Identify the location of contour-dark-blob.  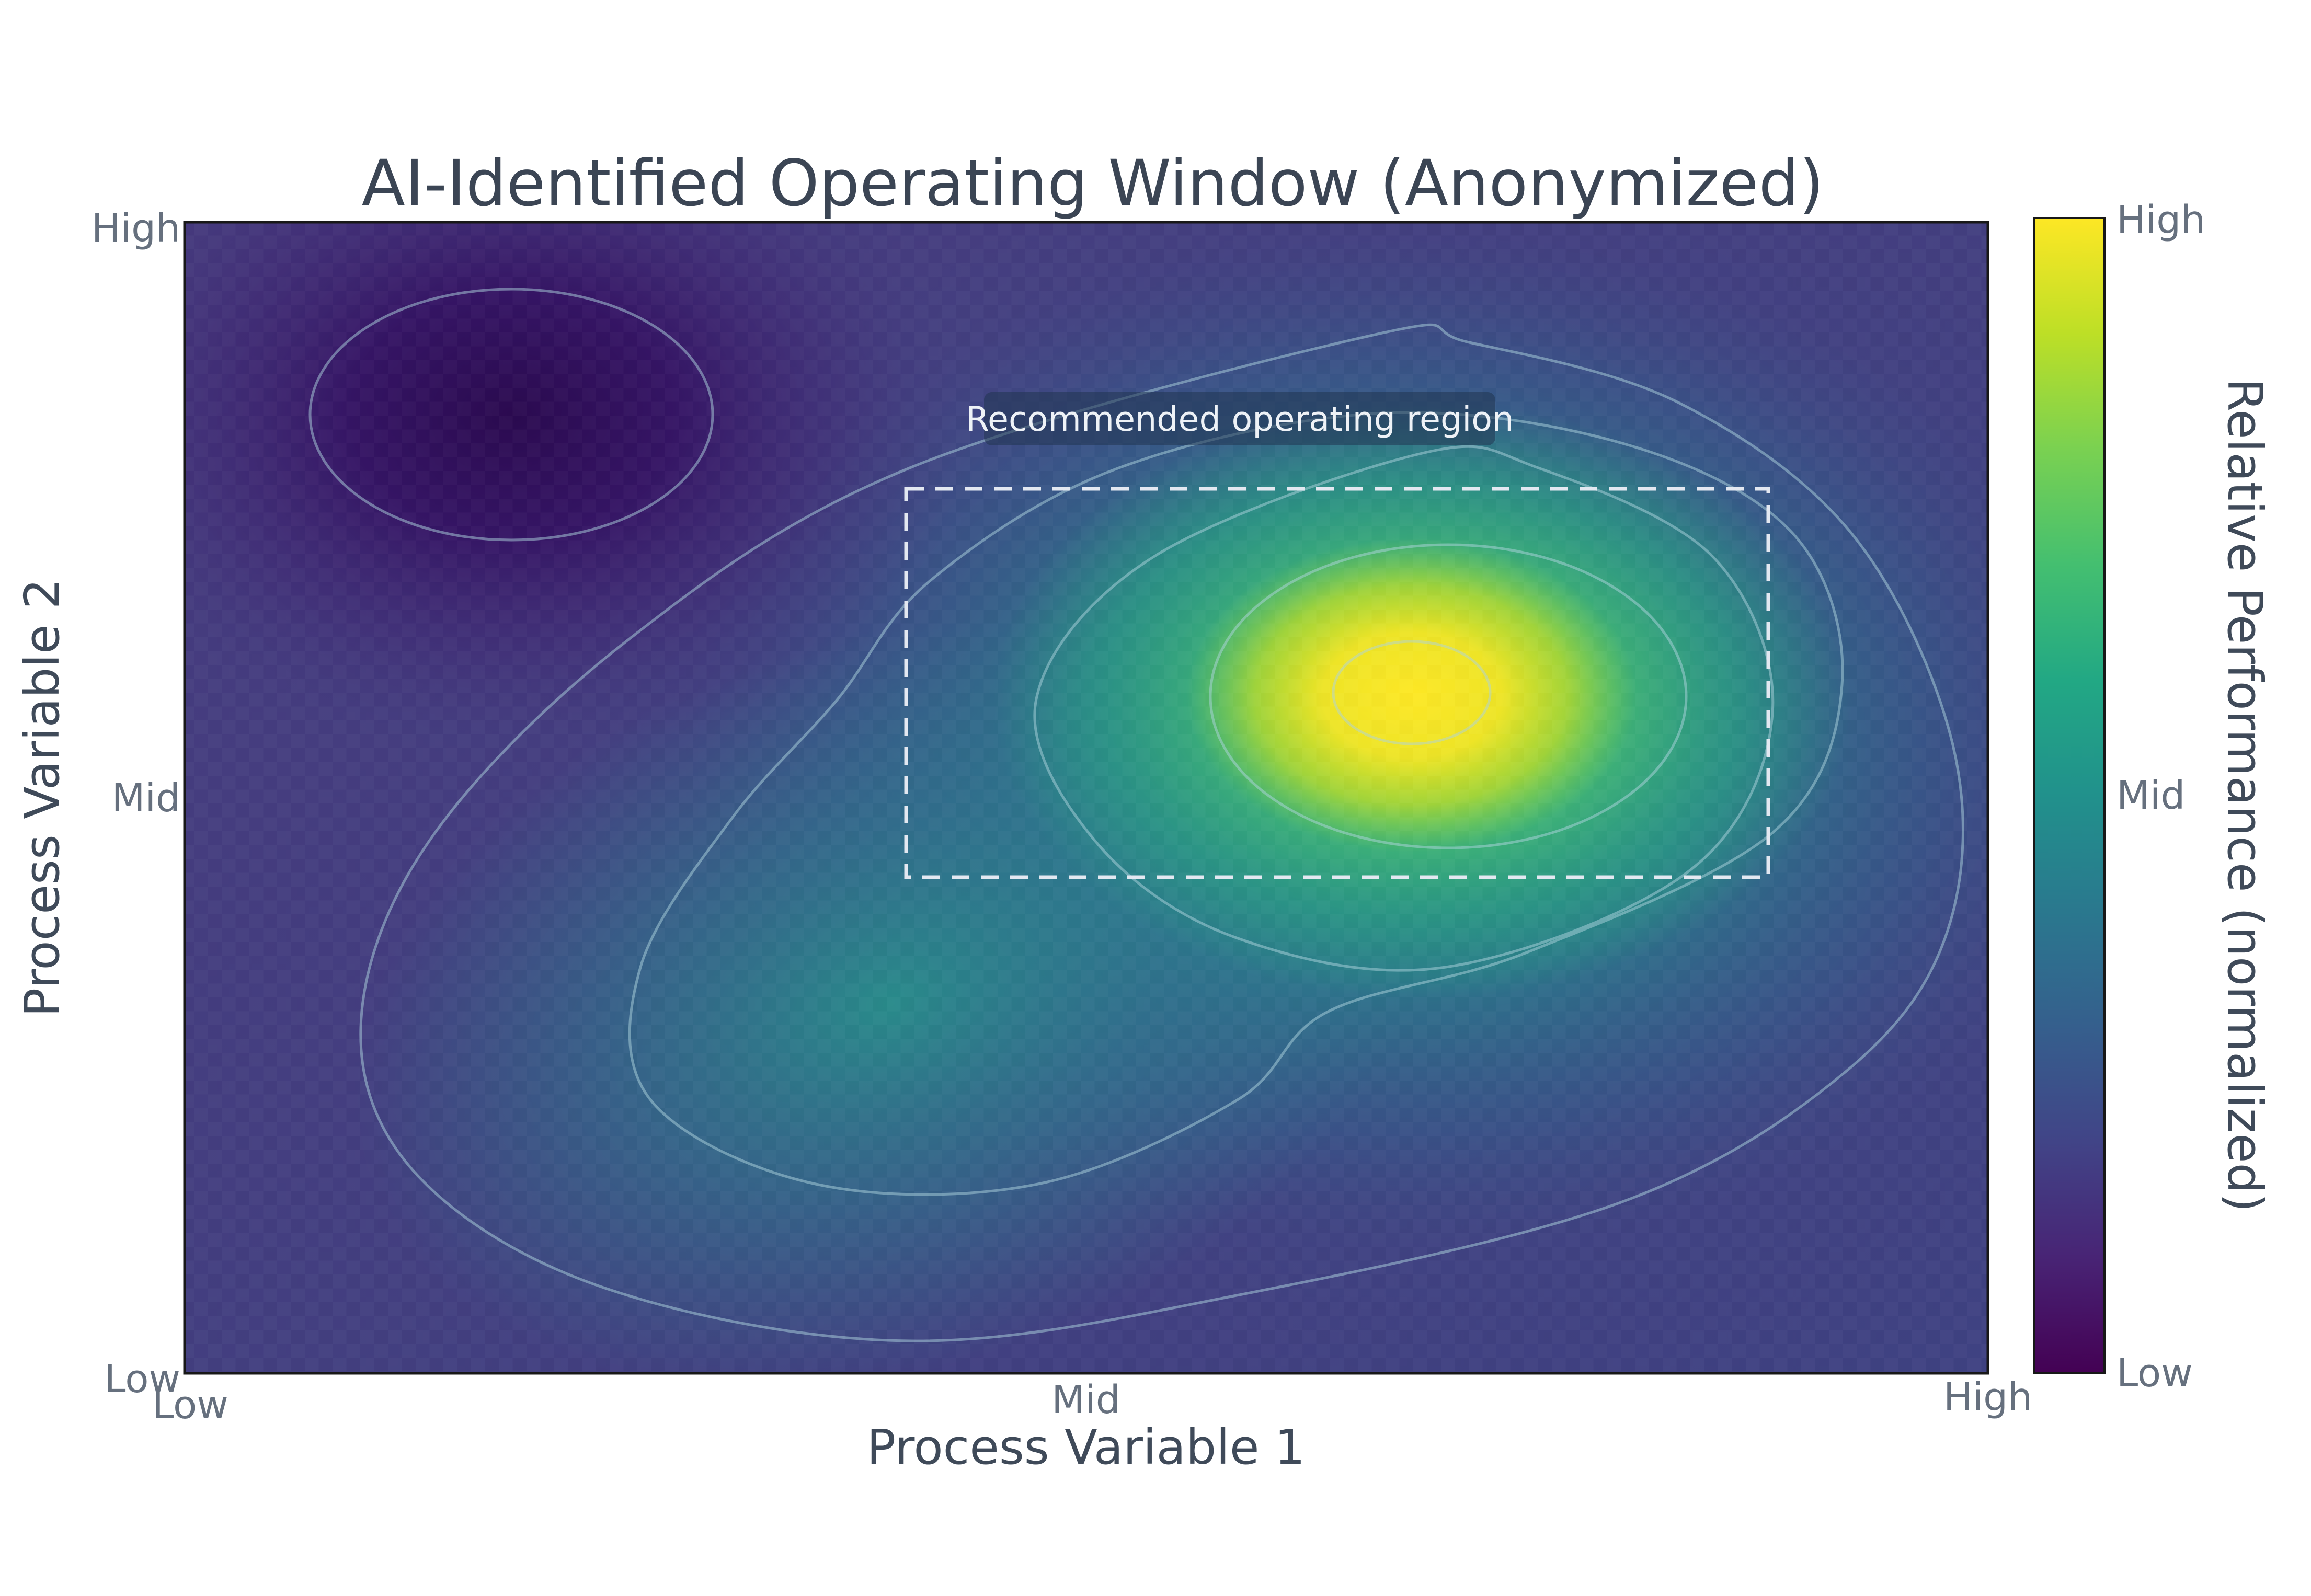
(511, 415).